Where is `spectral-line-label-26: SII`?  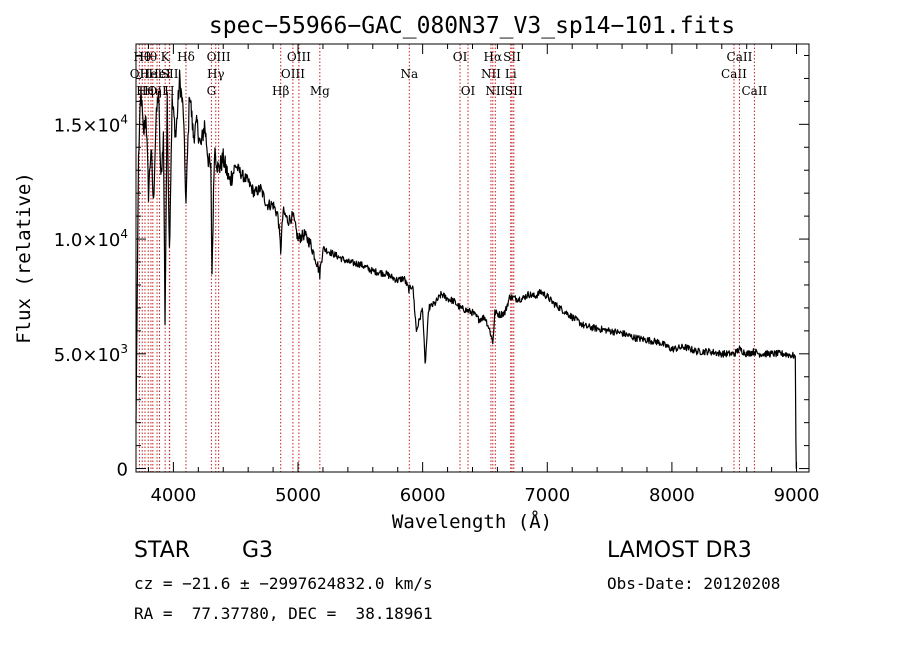
spectral-line-label-26: SII is located at coordinates (512, 57).